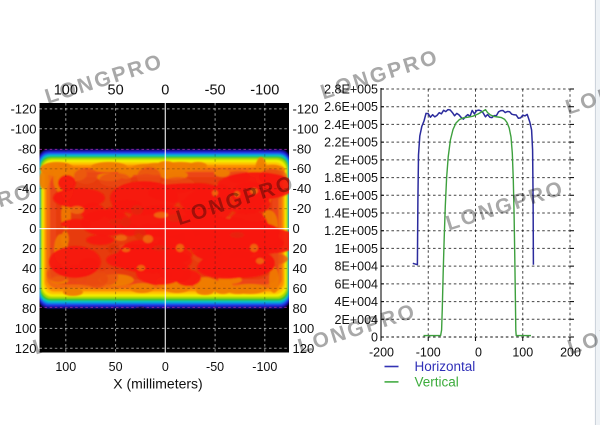  What do you see at coordinates (381, 353) in the screenshot?
I see `svg-text: -200` at bounding box center [381, 353].